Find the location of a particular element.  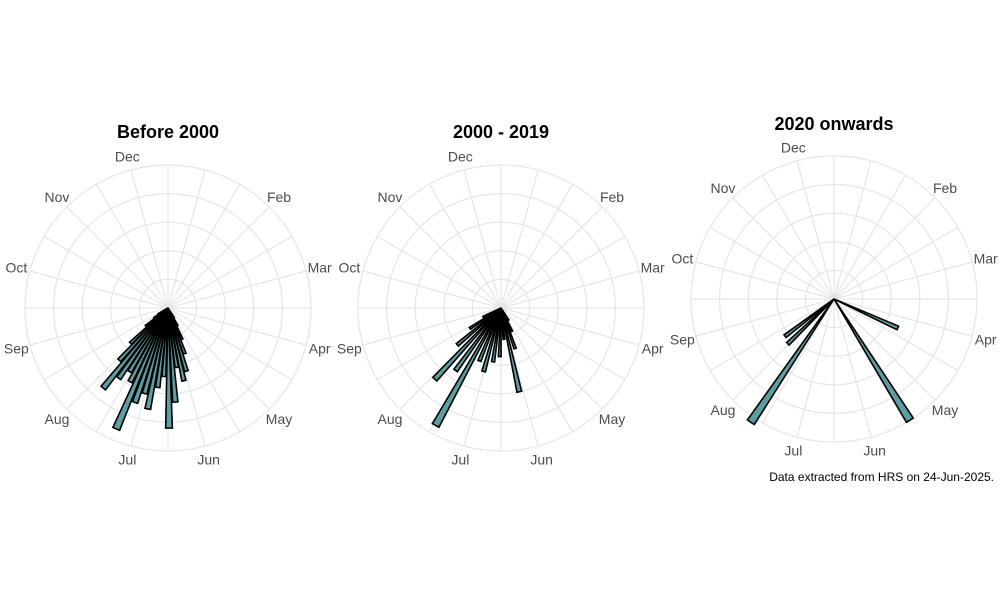

panel-title: Before 2000 is located at coordinates (168, 132).